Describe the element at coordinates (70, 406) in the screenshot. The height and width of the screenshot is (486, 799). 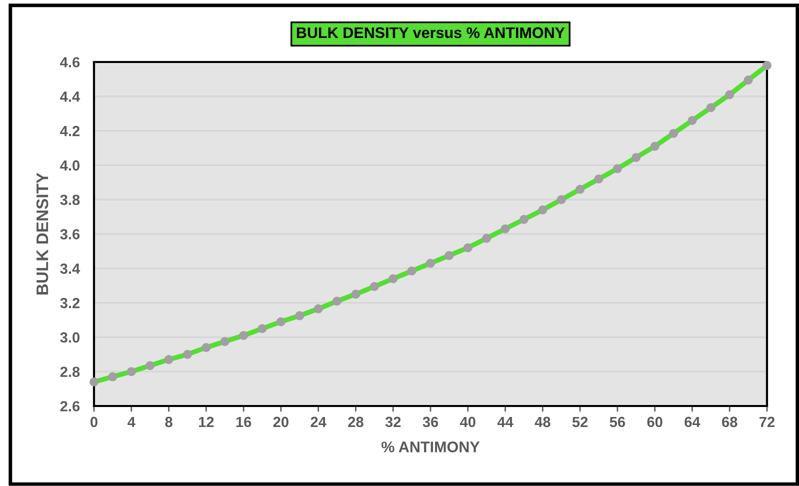
I see `y-tick-label: 2.6` at that location.